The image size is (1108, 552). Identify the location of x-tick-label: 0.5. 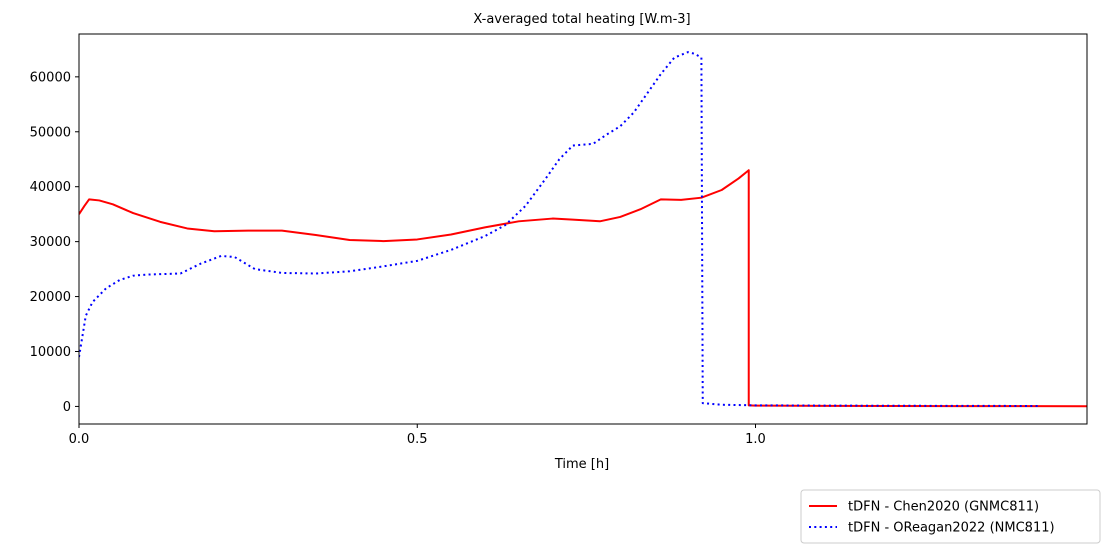
(417, 439).